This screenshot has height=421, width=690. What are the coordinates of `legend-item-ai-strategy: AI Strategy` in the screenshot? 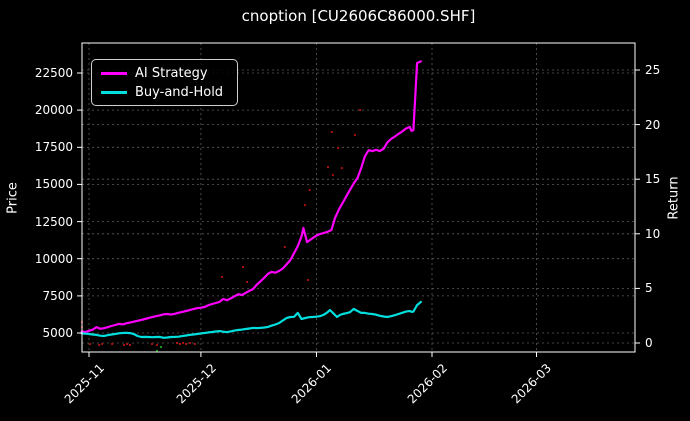 It's located at (164, 73).